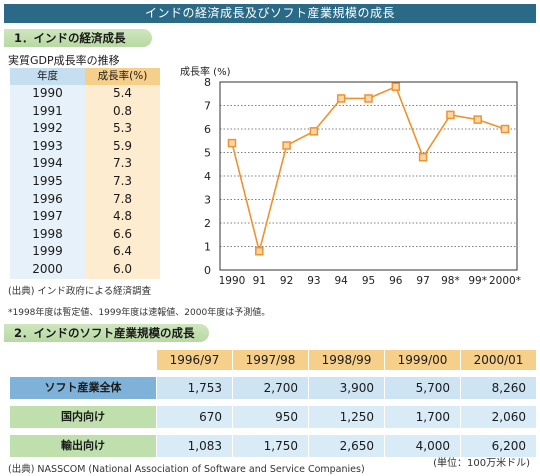 The width and height of the screenshot is (540, 476). I want to click on table-row: 国内向け 670 950 1,250 1,700 2,060, so click(273, 417).